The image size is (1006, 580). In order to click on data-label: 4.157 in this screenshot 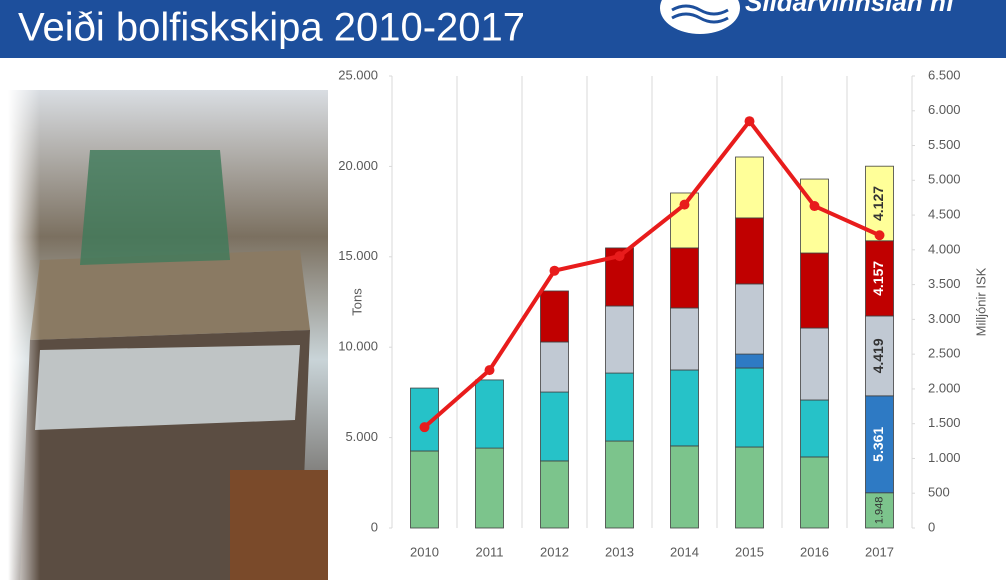, I will do `click(878, 278)`.